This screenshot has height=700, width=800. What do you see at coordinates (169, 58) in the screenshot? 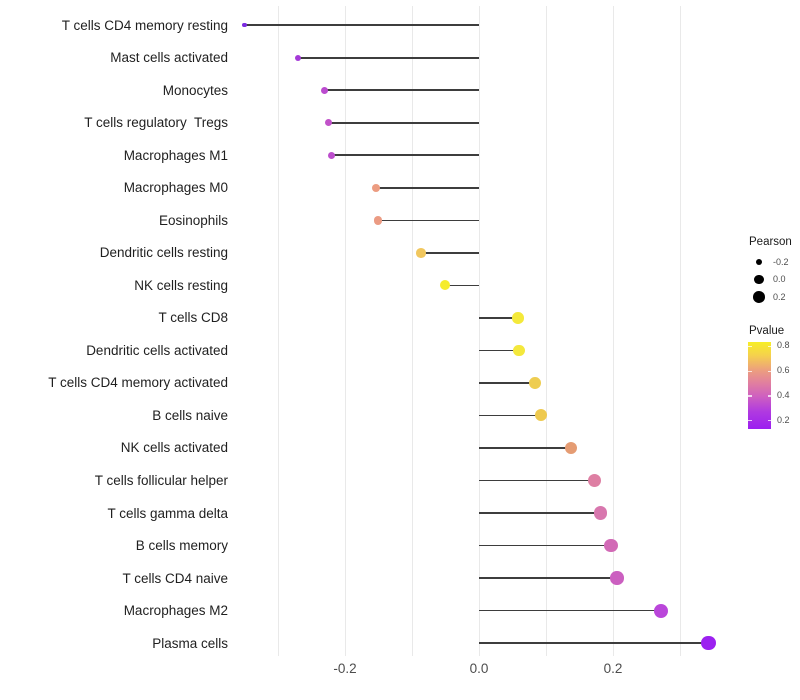
I see `category-label: Mast cells activated` at bounding box center [169, 58].